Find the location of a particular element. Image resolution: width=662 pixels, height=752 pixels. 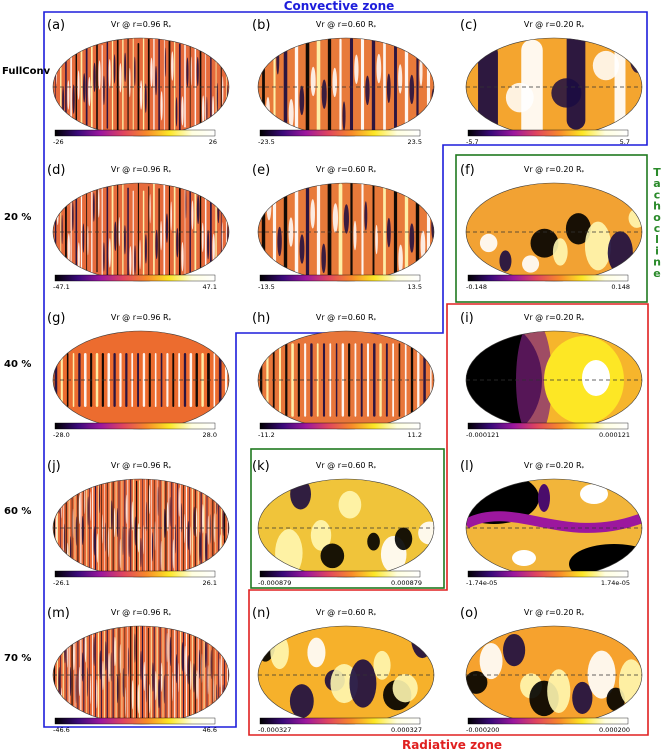

tachocline-letter: o is located at coordinates (657, 217).